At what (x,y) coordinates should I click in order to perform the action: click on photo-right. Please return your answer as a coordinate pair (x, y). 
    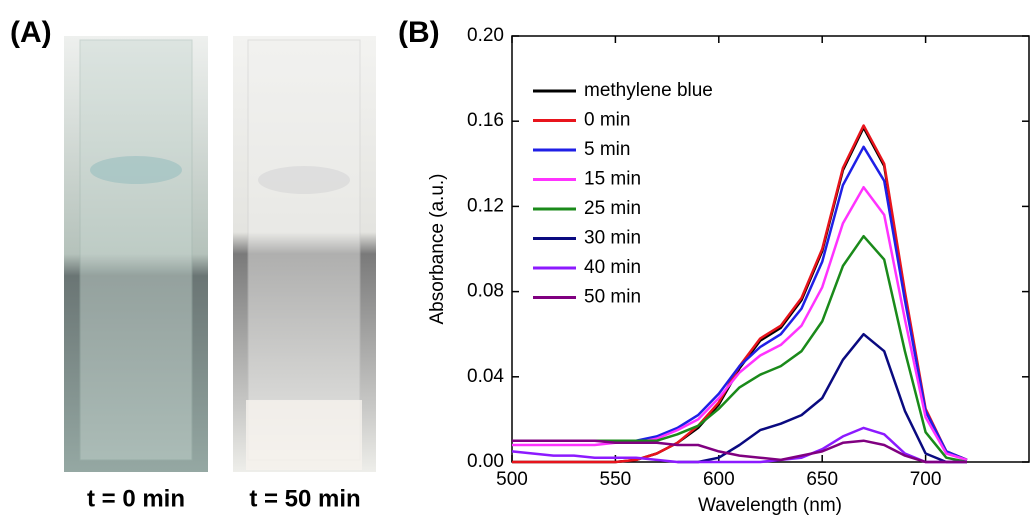
    Looking at the image, I should click on (304, 254).